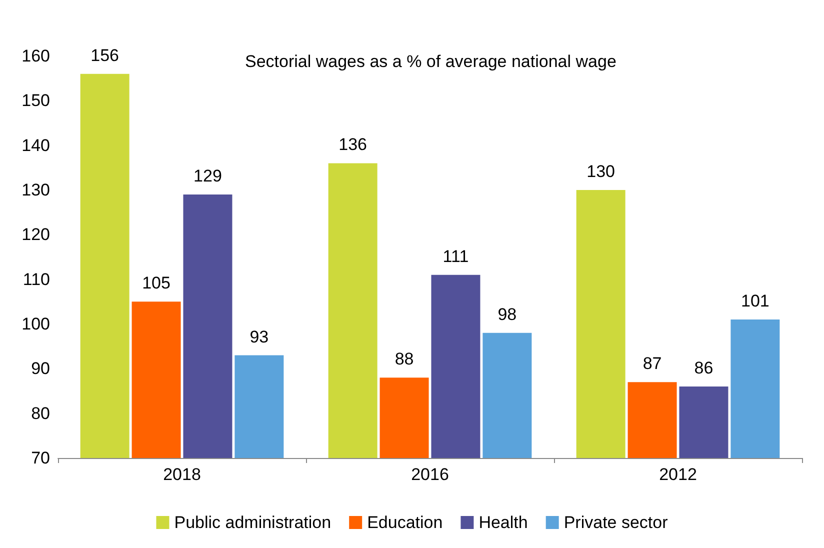  What do you see at coordinates (182, 474) in the screenshot?
I see `x-tick-label: 2018` at bounding box center [182, 474].